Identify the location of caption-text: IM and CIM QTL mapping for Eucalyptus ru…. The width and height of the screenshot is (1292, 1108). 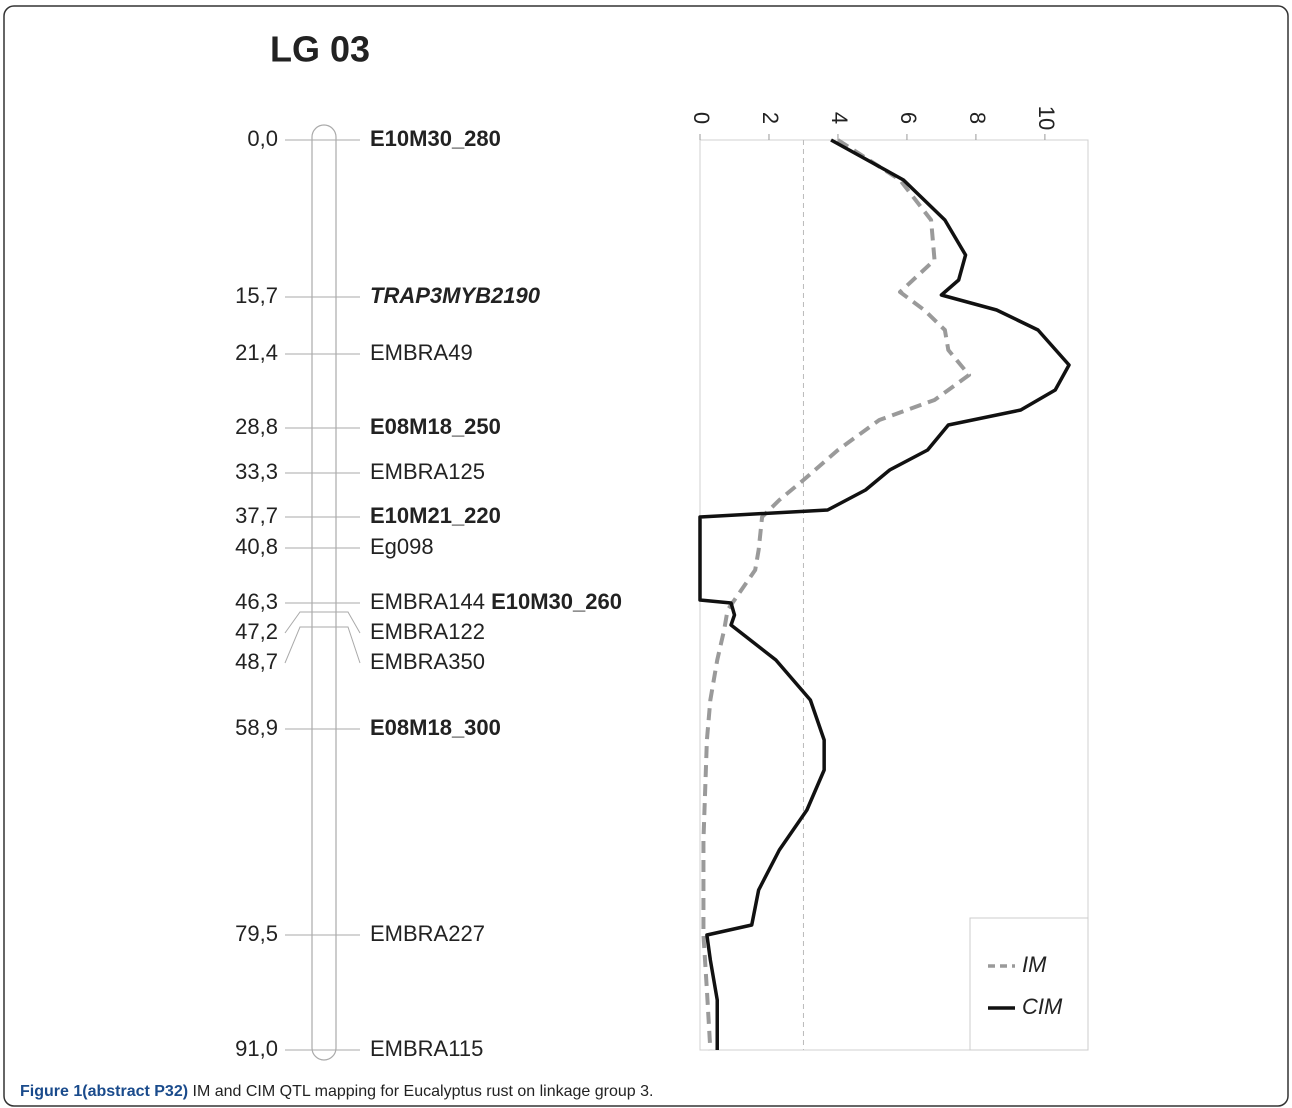
(420, 1091).